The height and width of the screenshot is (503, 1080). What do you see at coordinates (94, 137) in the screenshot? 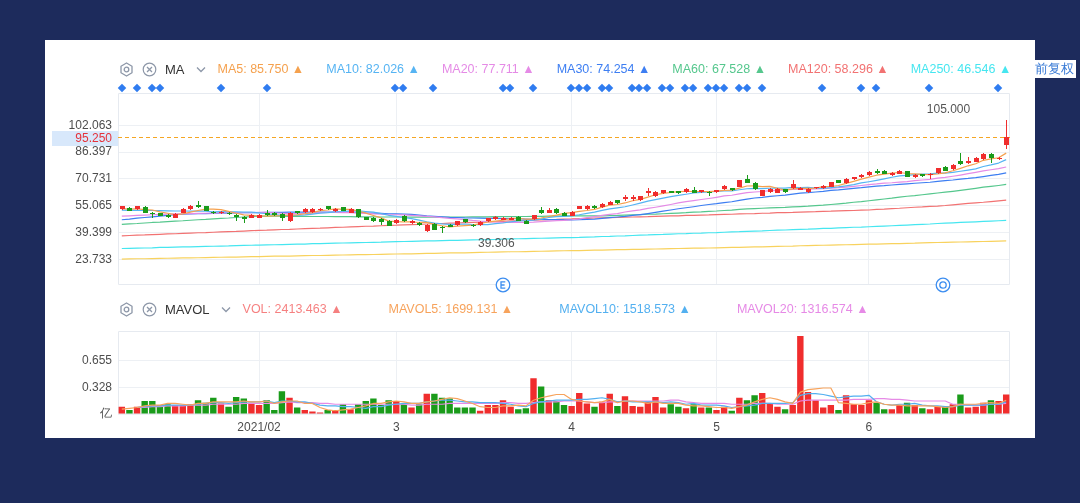
I see `ref-line-label: 95.250` at bounding box center [94, 137].